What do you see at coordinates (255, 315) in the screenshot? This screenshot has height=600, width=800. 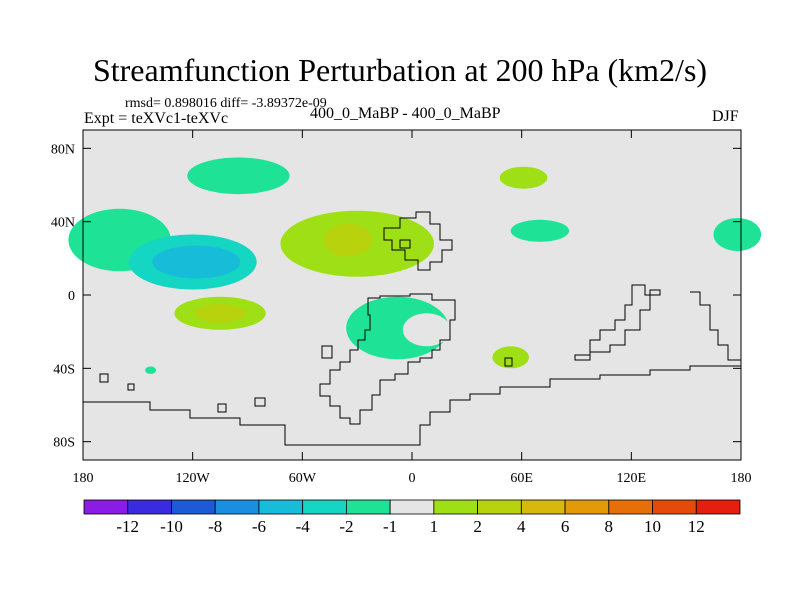 I see `coastline-south-islands` at bounding box center [255, 315].